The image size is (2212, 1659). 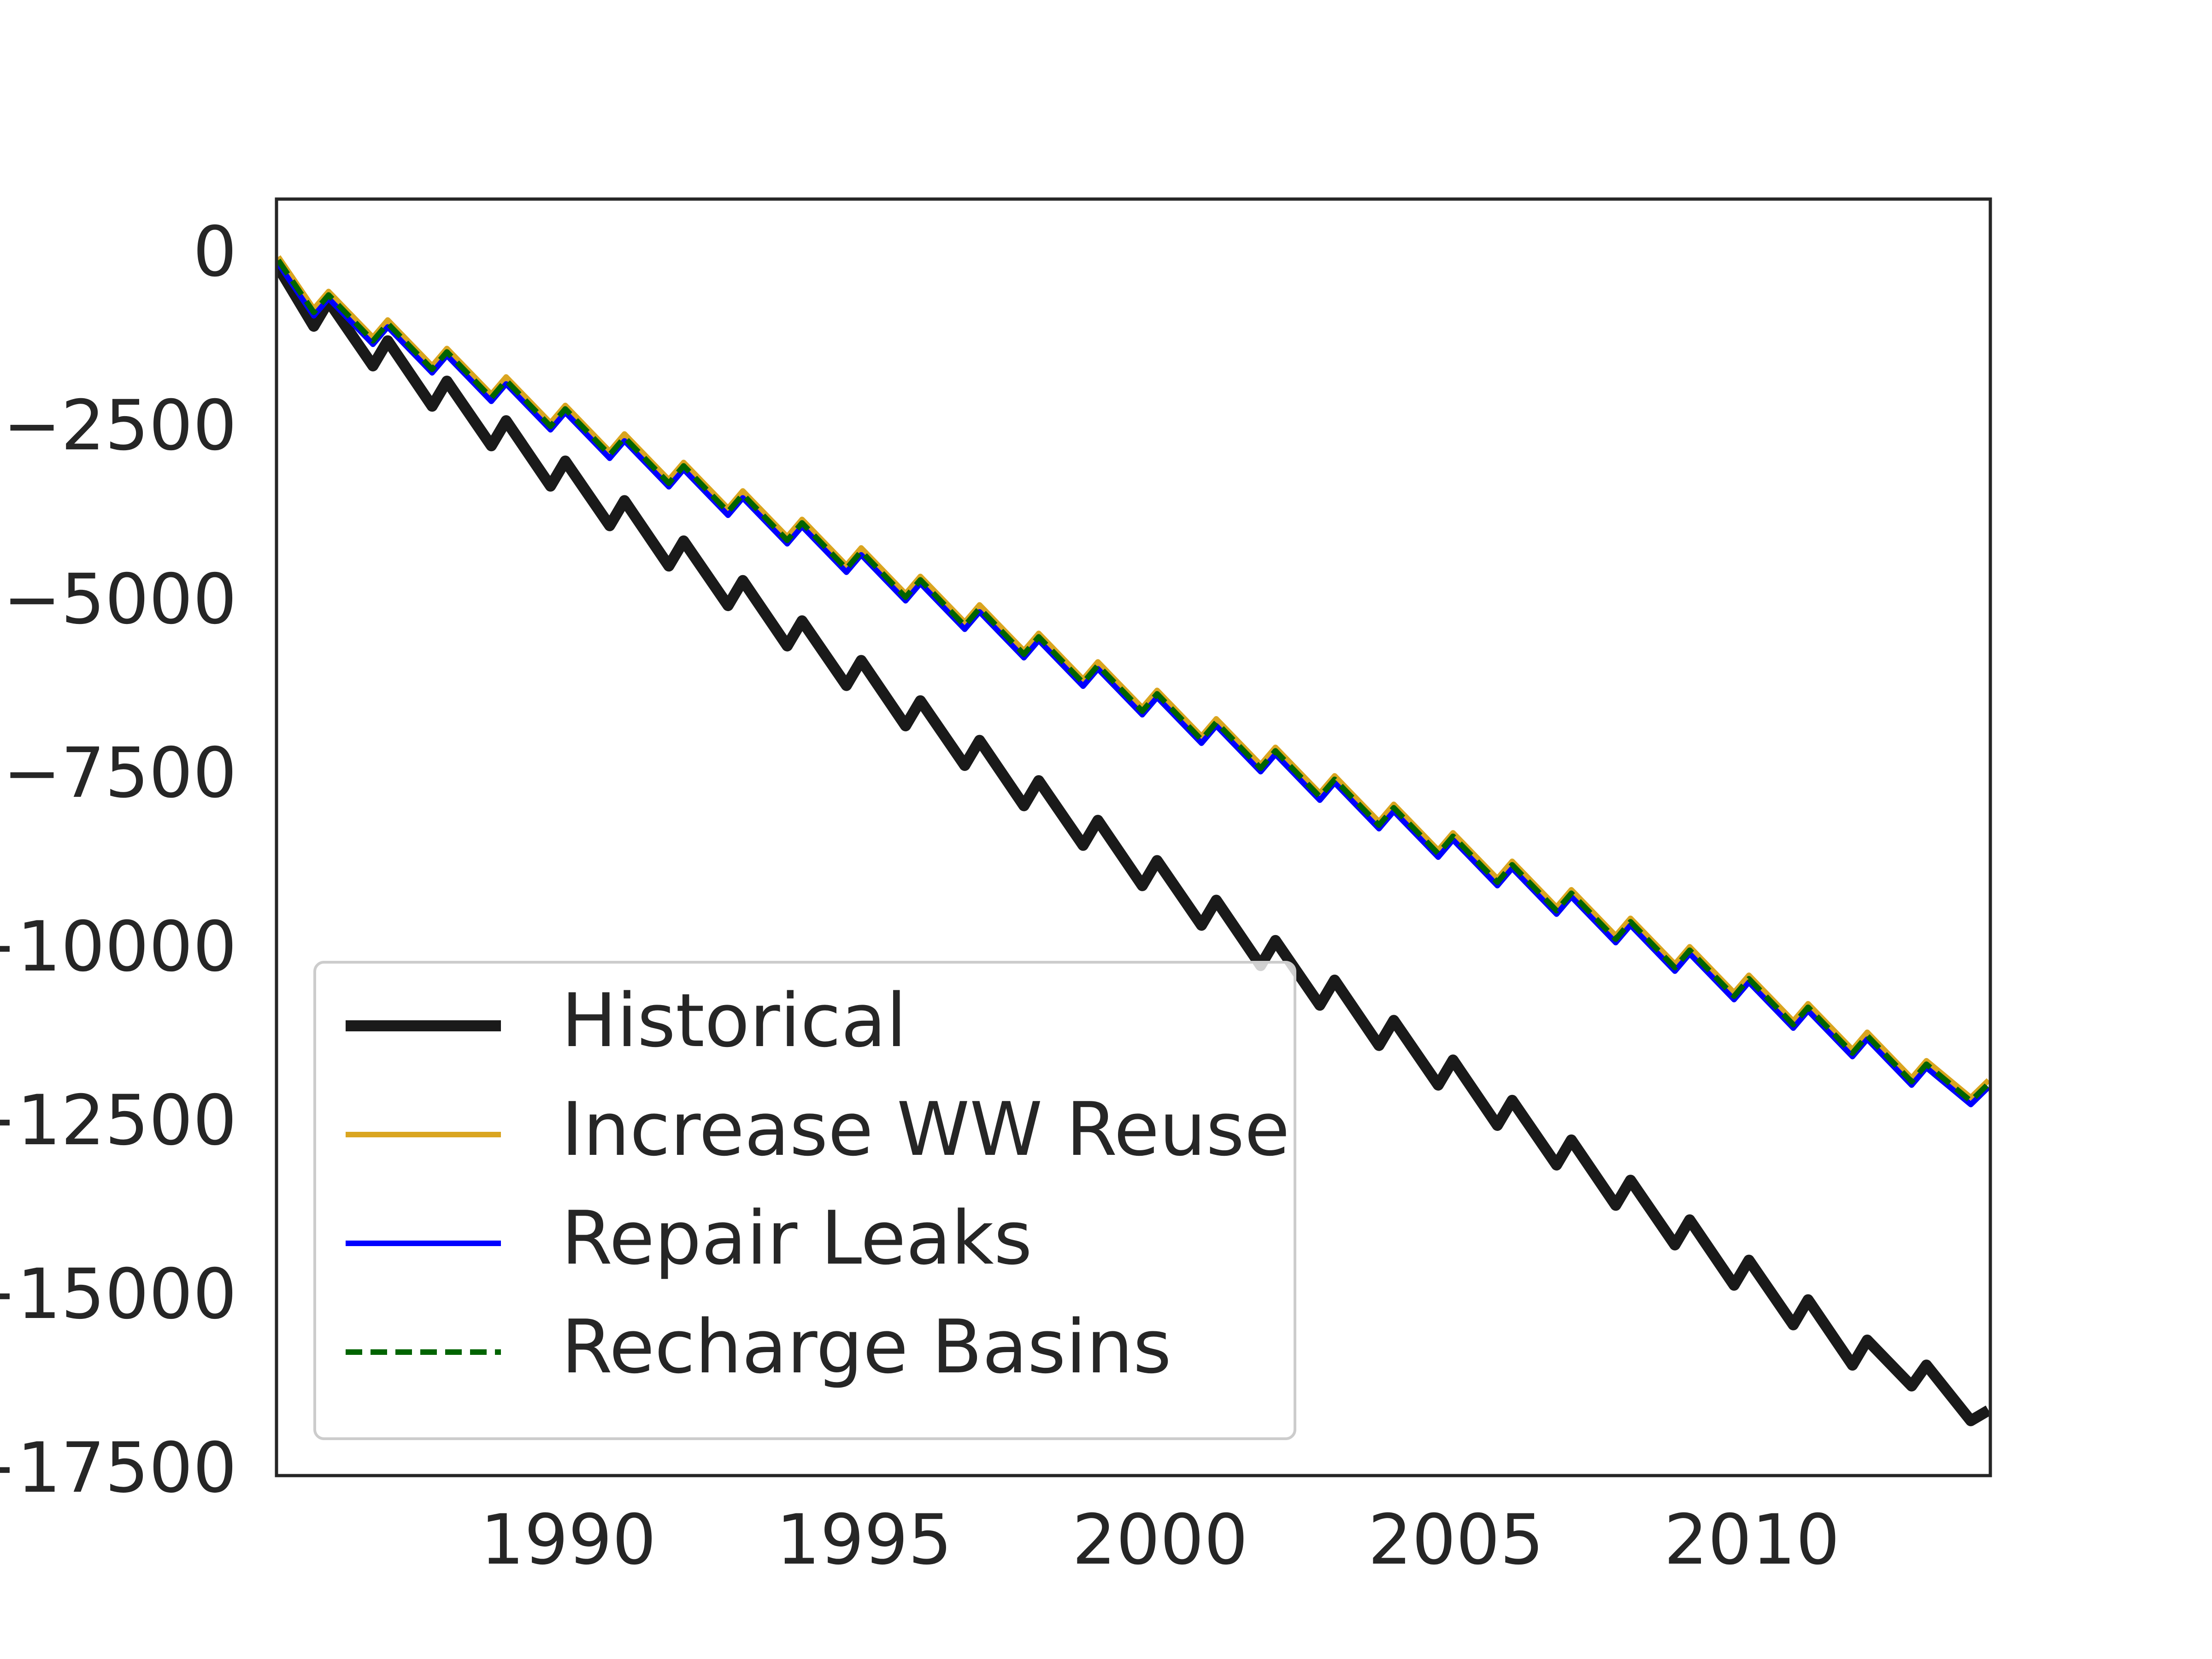 What do you see at coordinates (215, 252) in the screenshot?
I see `y-tick-label: 0` at bounding box center [215, 252].